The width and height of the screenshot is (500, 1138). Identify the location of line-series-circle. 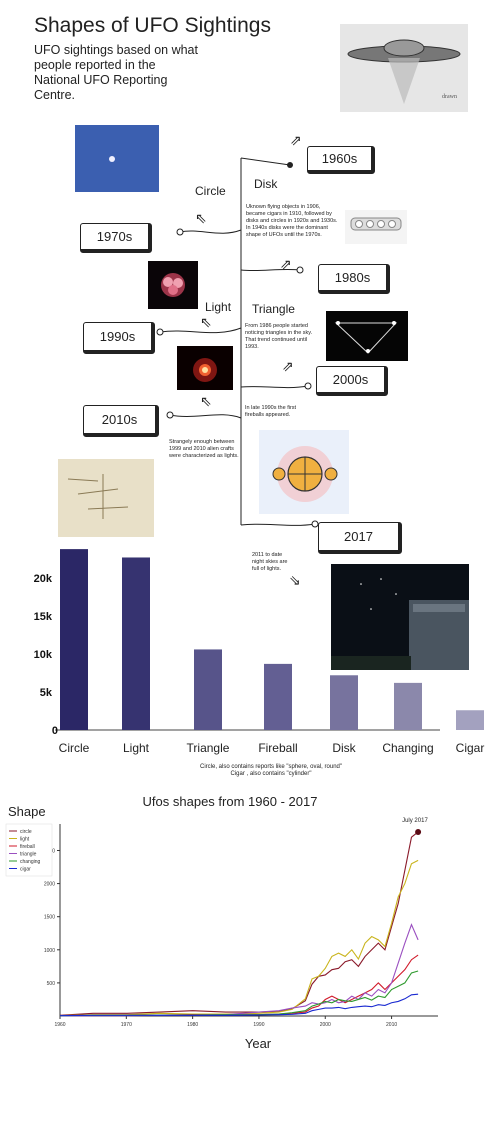
(239, 923).